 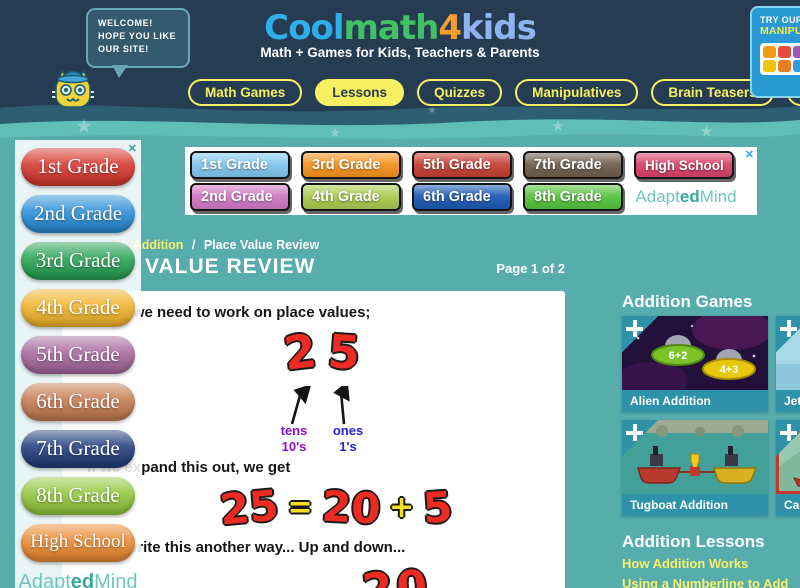 I want to click on banner-grade-button: 6th Grade, so click(x=462, y=197).